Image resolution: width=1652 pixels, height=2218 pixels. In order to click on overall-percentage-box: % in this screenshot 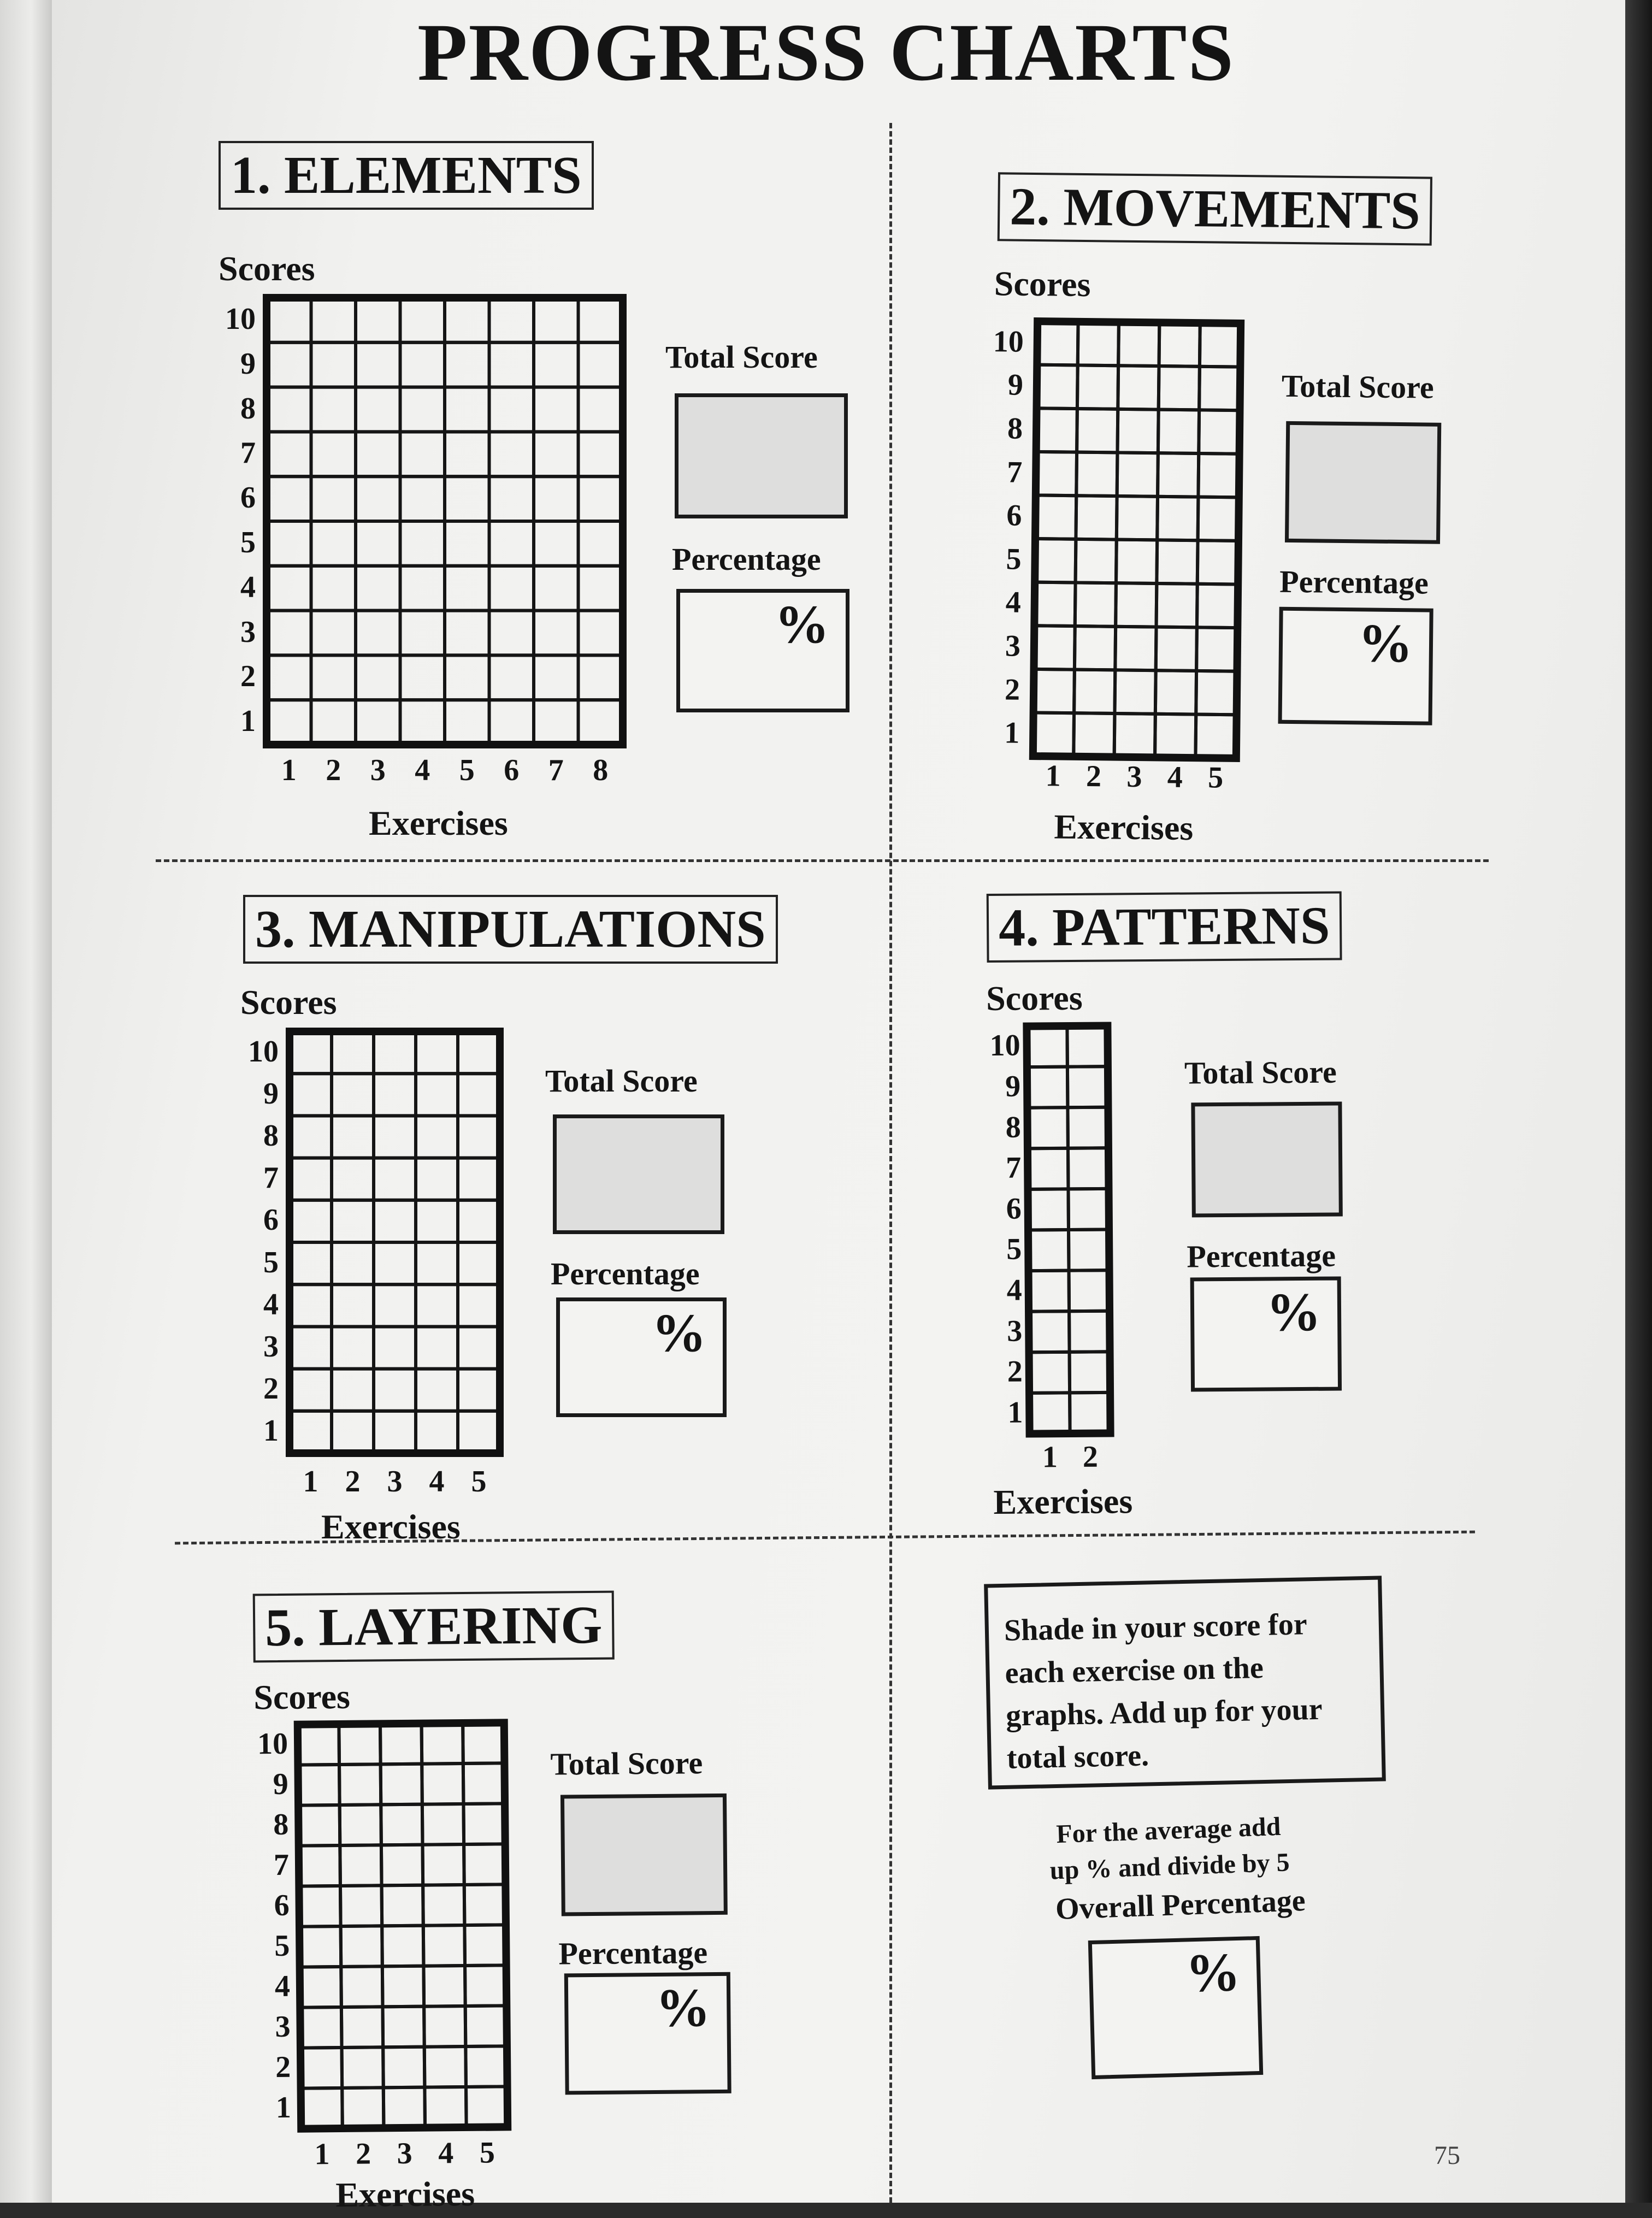, I will do `click(1176, 2008)`.